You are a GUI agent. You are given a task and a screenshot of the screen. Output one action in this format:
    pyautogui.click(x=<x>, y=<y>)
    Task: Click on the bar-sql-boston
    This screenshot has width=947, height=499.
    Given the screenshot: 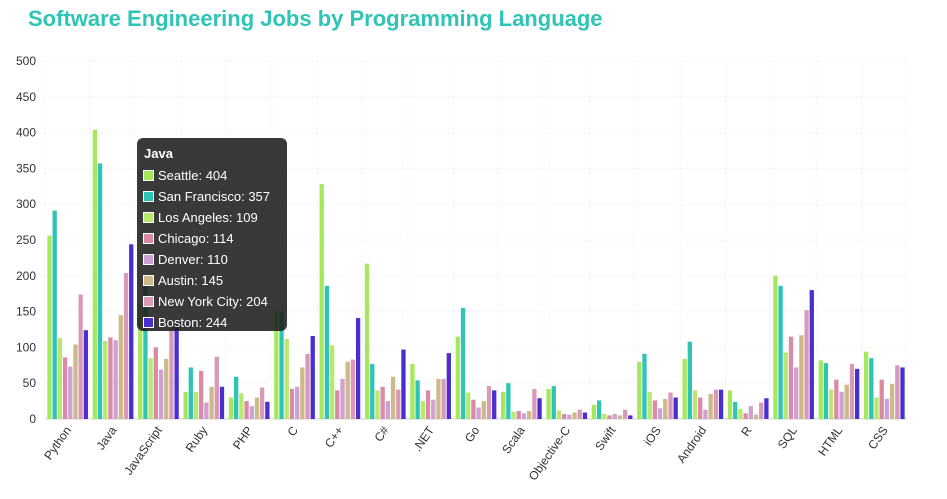 What is the action you would take?
    pyautogui.click(x=811, y=354)
    